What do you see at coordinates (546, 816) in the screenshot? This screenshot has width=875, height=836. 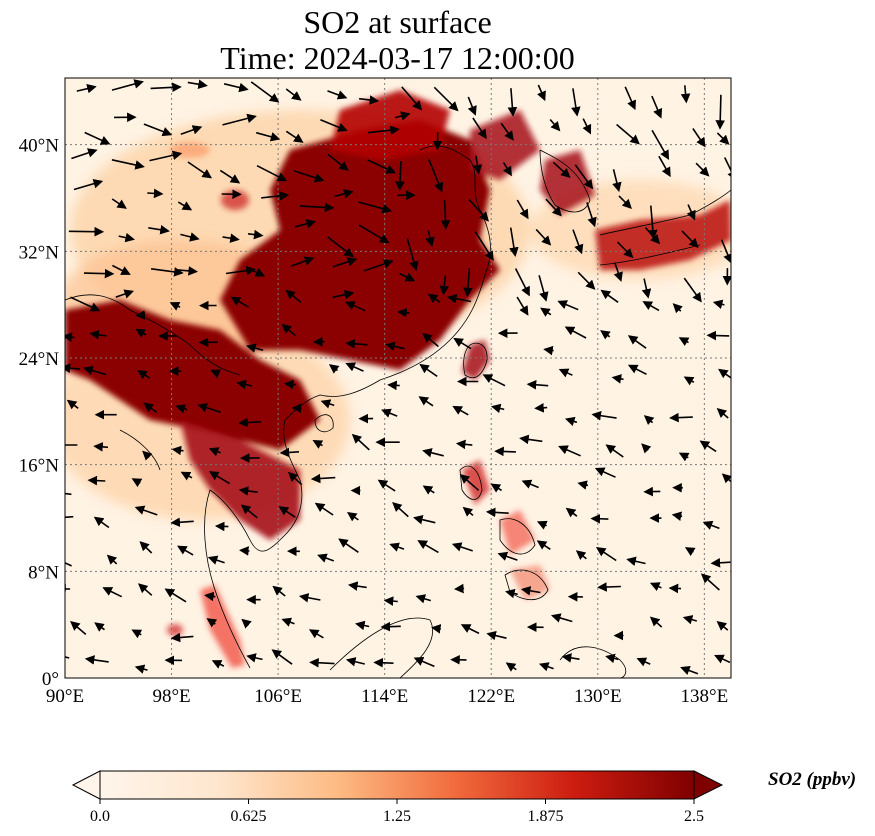 I see `colorbar-tick-label: 1.875` at bounding box center [546, 816].